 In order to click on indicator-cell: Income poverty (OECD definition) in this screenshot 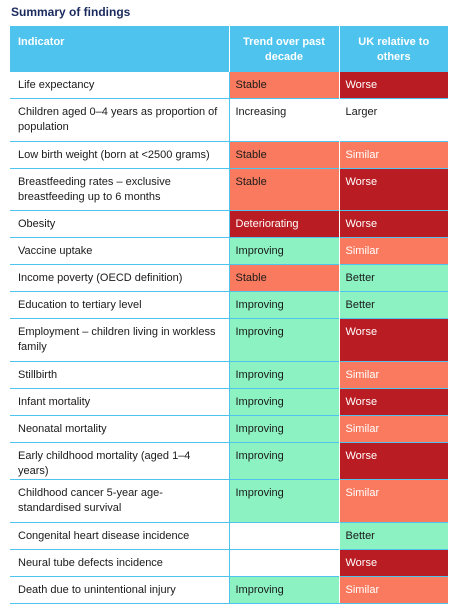, I will do `click(119, 278)`.